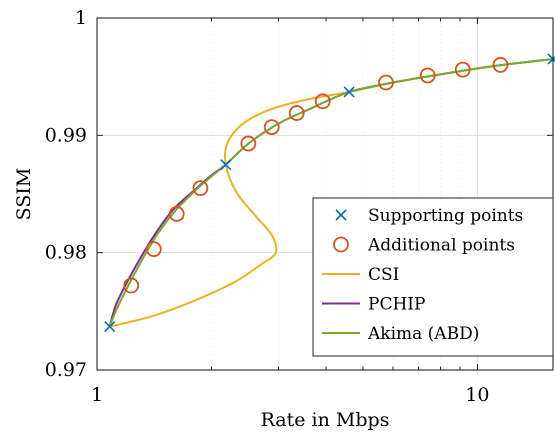 This screenshot has width=555, height=433. What do you see at coordinates (325, 420) in the screenshot?
I see `x-axis-title: Rate in Mbps` at bounding box center [325, 420].